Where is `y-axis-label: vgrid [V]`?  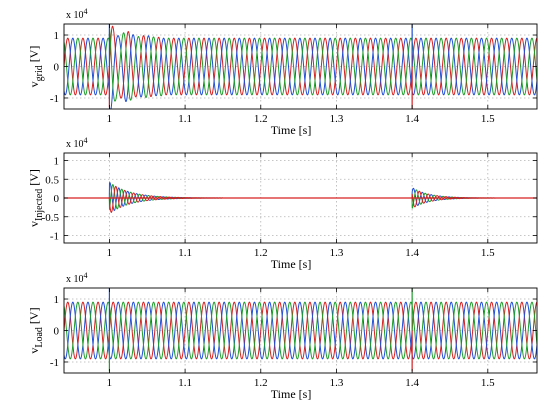 y-axis-label: vgrid [V] is located at coordinates (36, 67).